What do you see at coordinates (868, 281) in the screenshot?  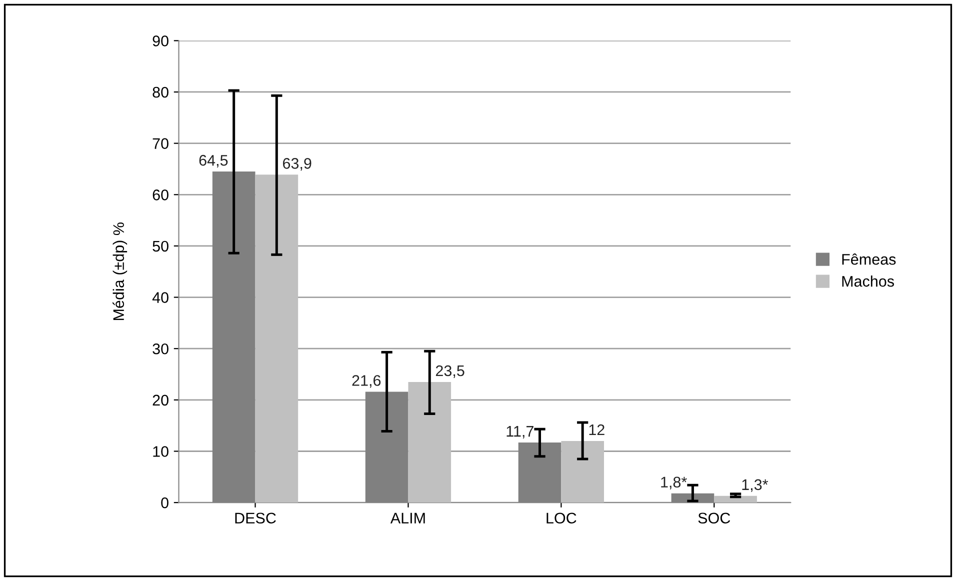 I see `legend-label: Machos` at bounding box center [868, 281].